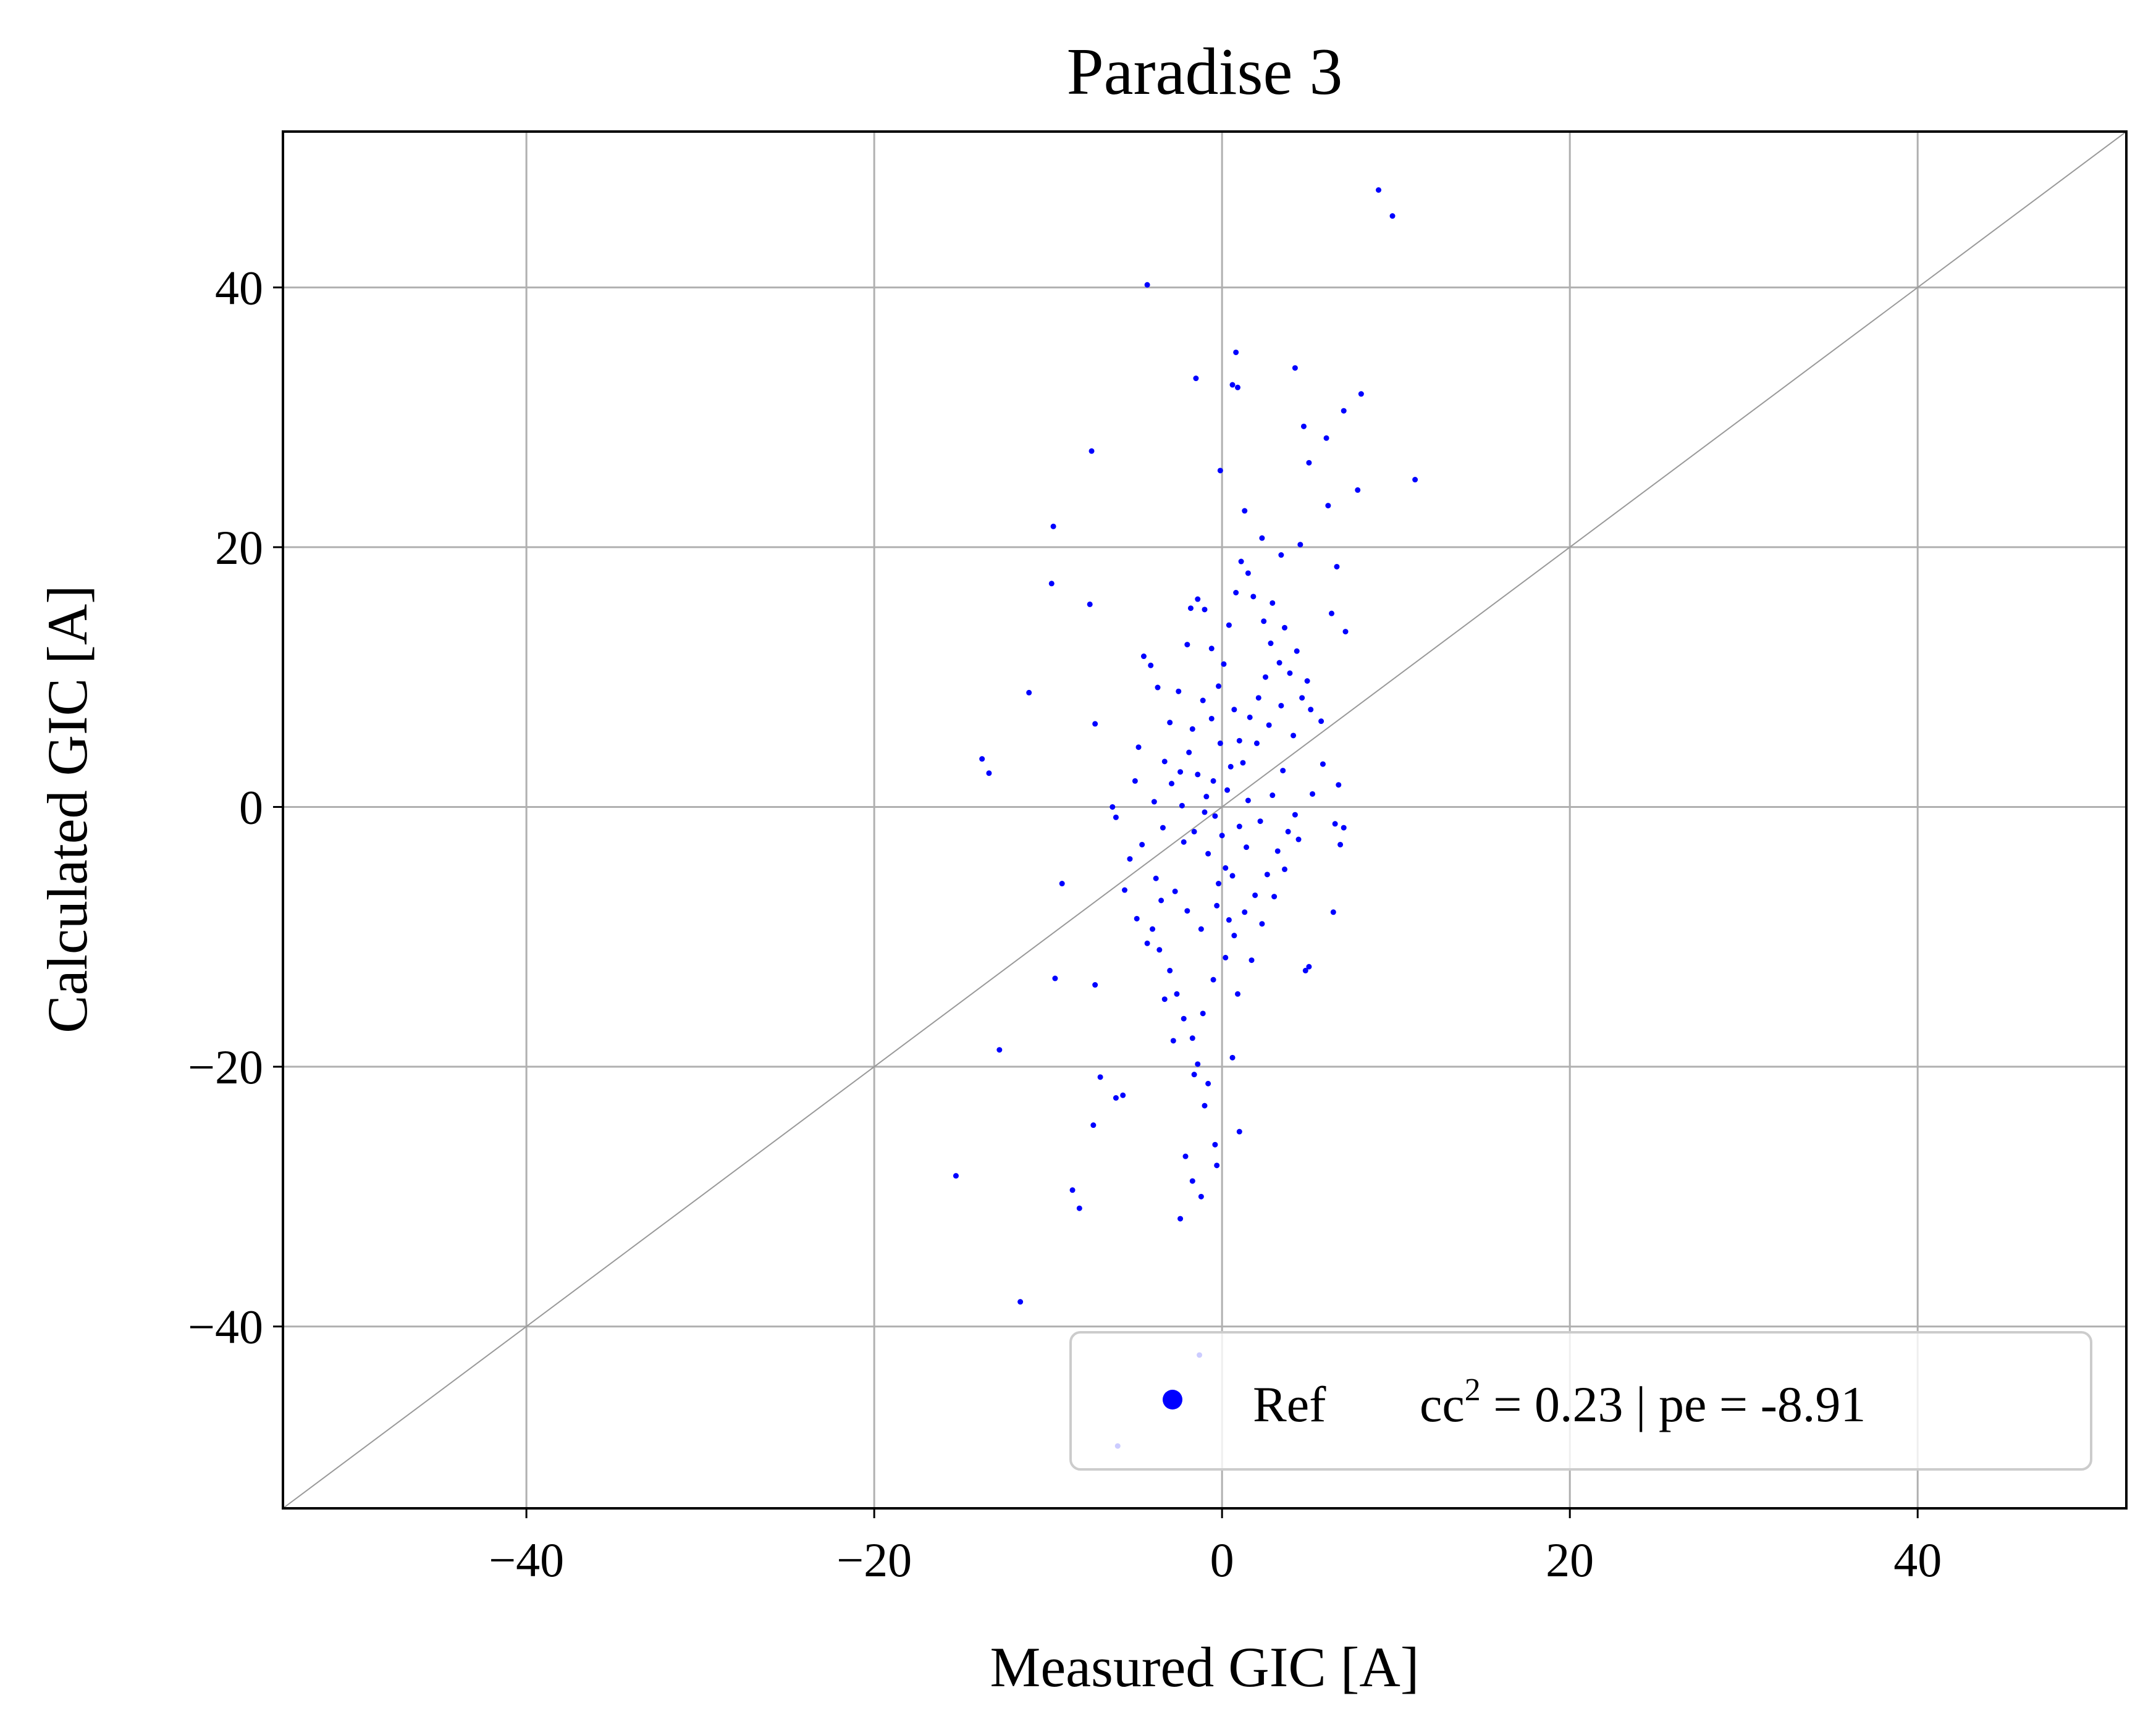 The width and height of the screenshot is (2156, 1735). What do you see at coordinates (1473, 1390) in the screenshot?
I see `legend-stat-exponent: 2` at bounding box center [1473, 1390].